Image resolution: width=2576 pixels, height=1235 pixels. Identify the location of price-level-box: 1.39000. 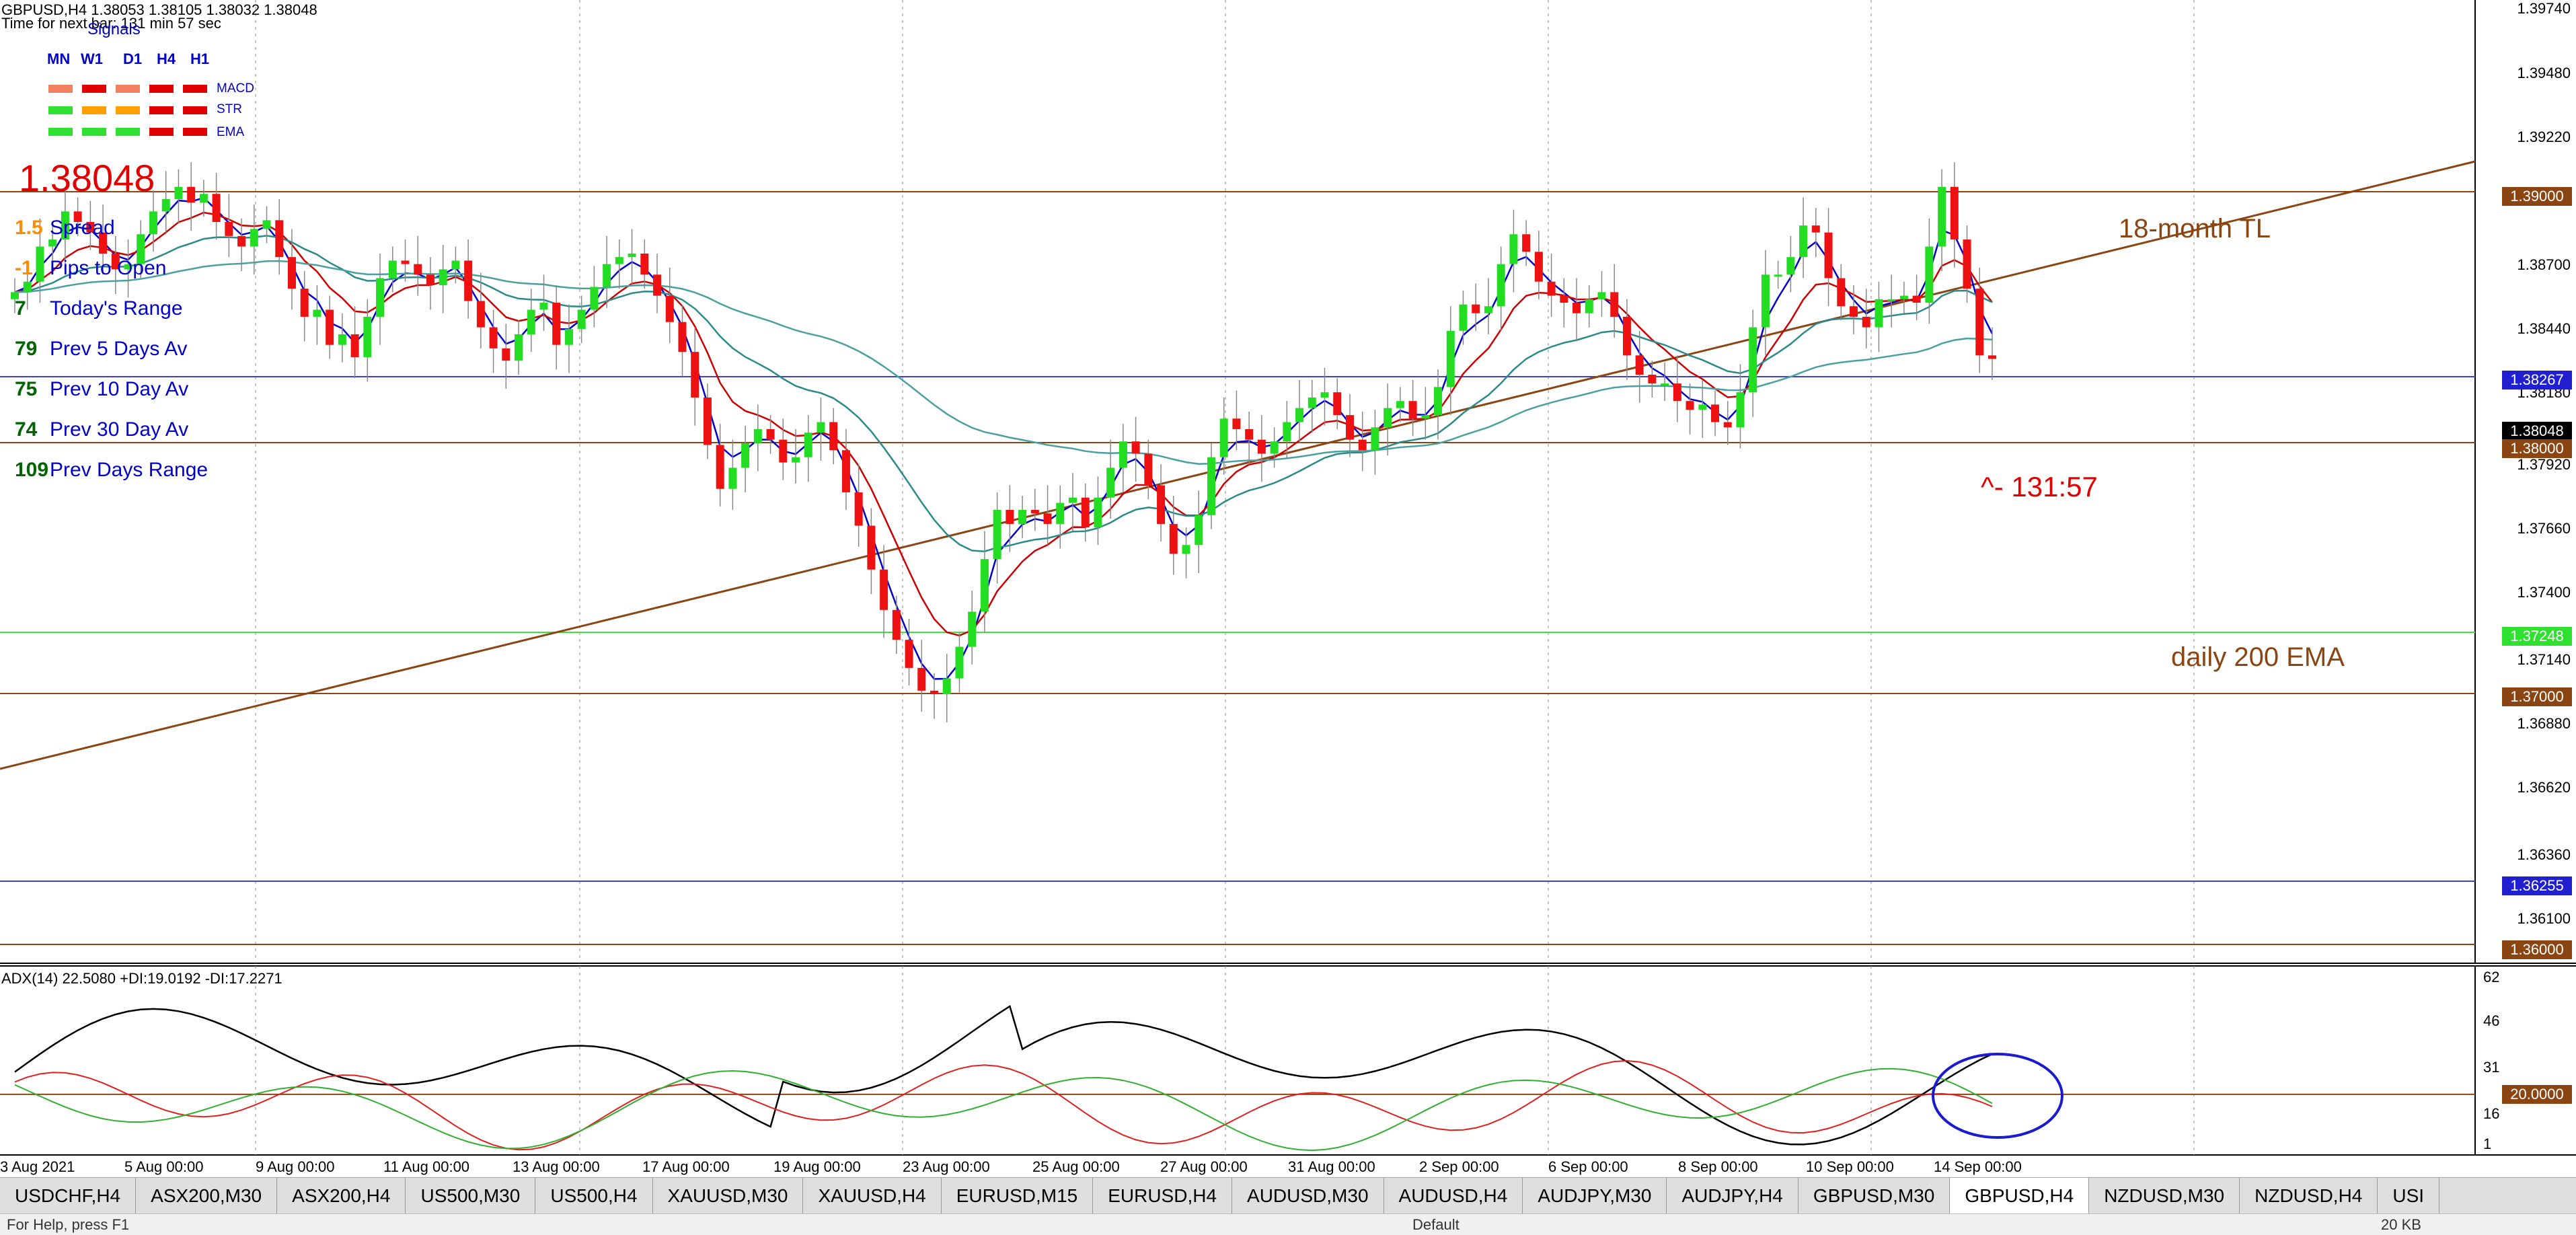
(2537, 196).